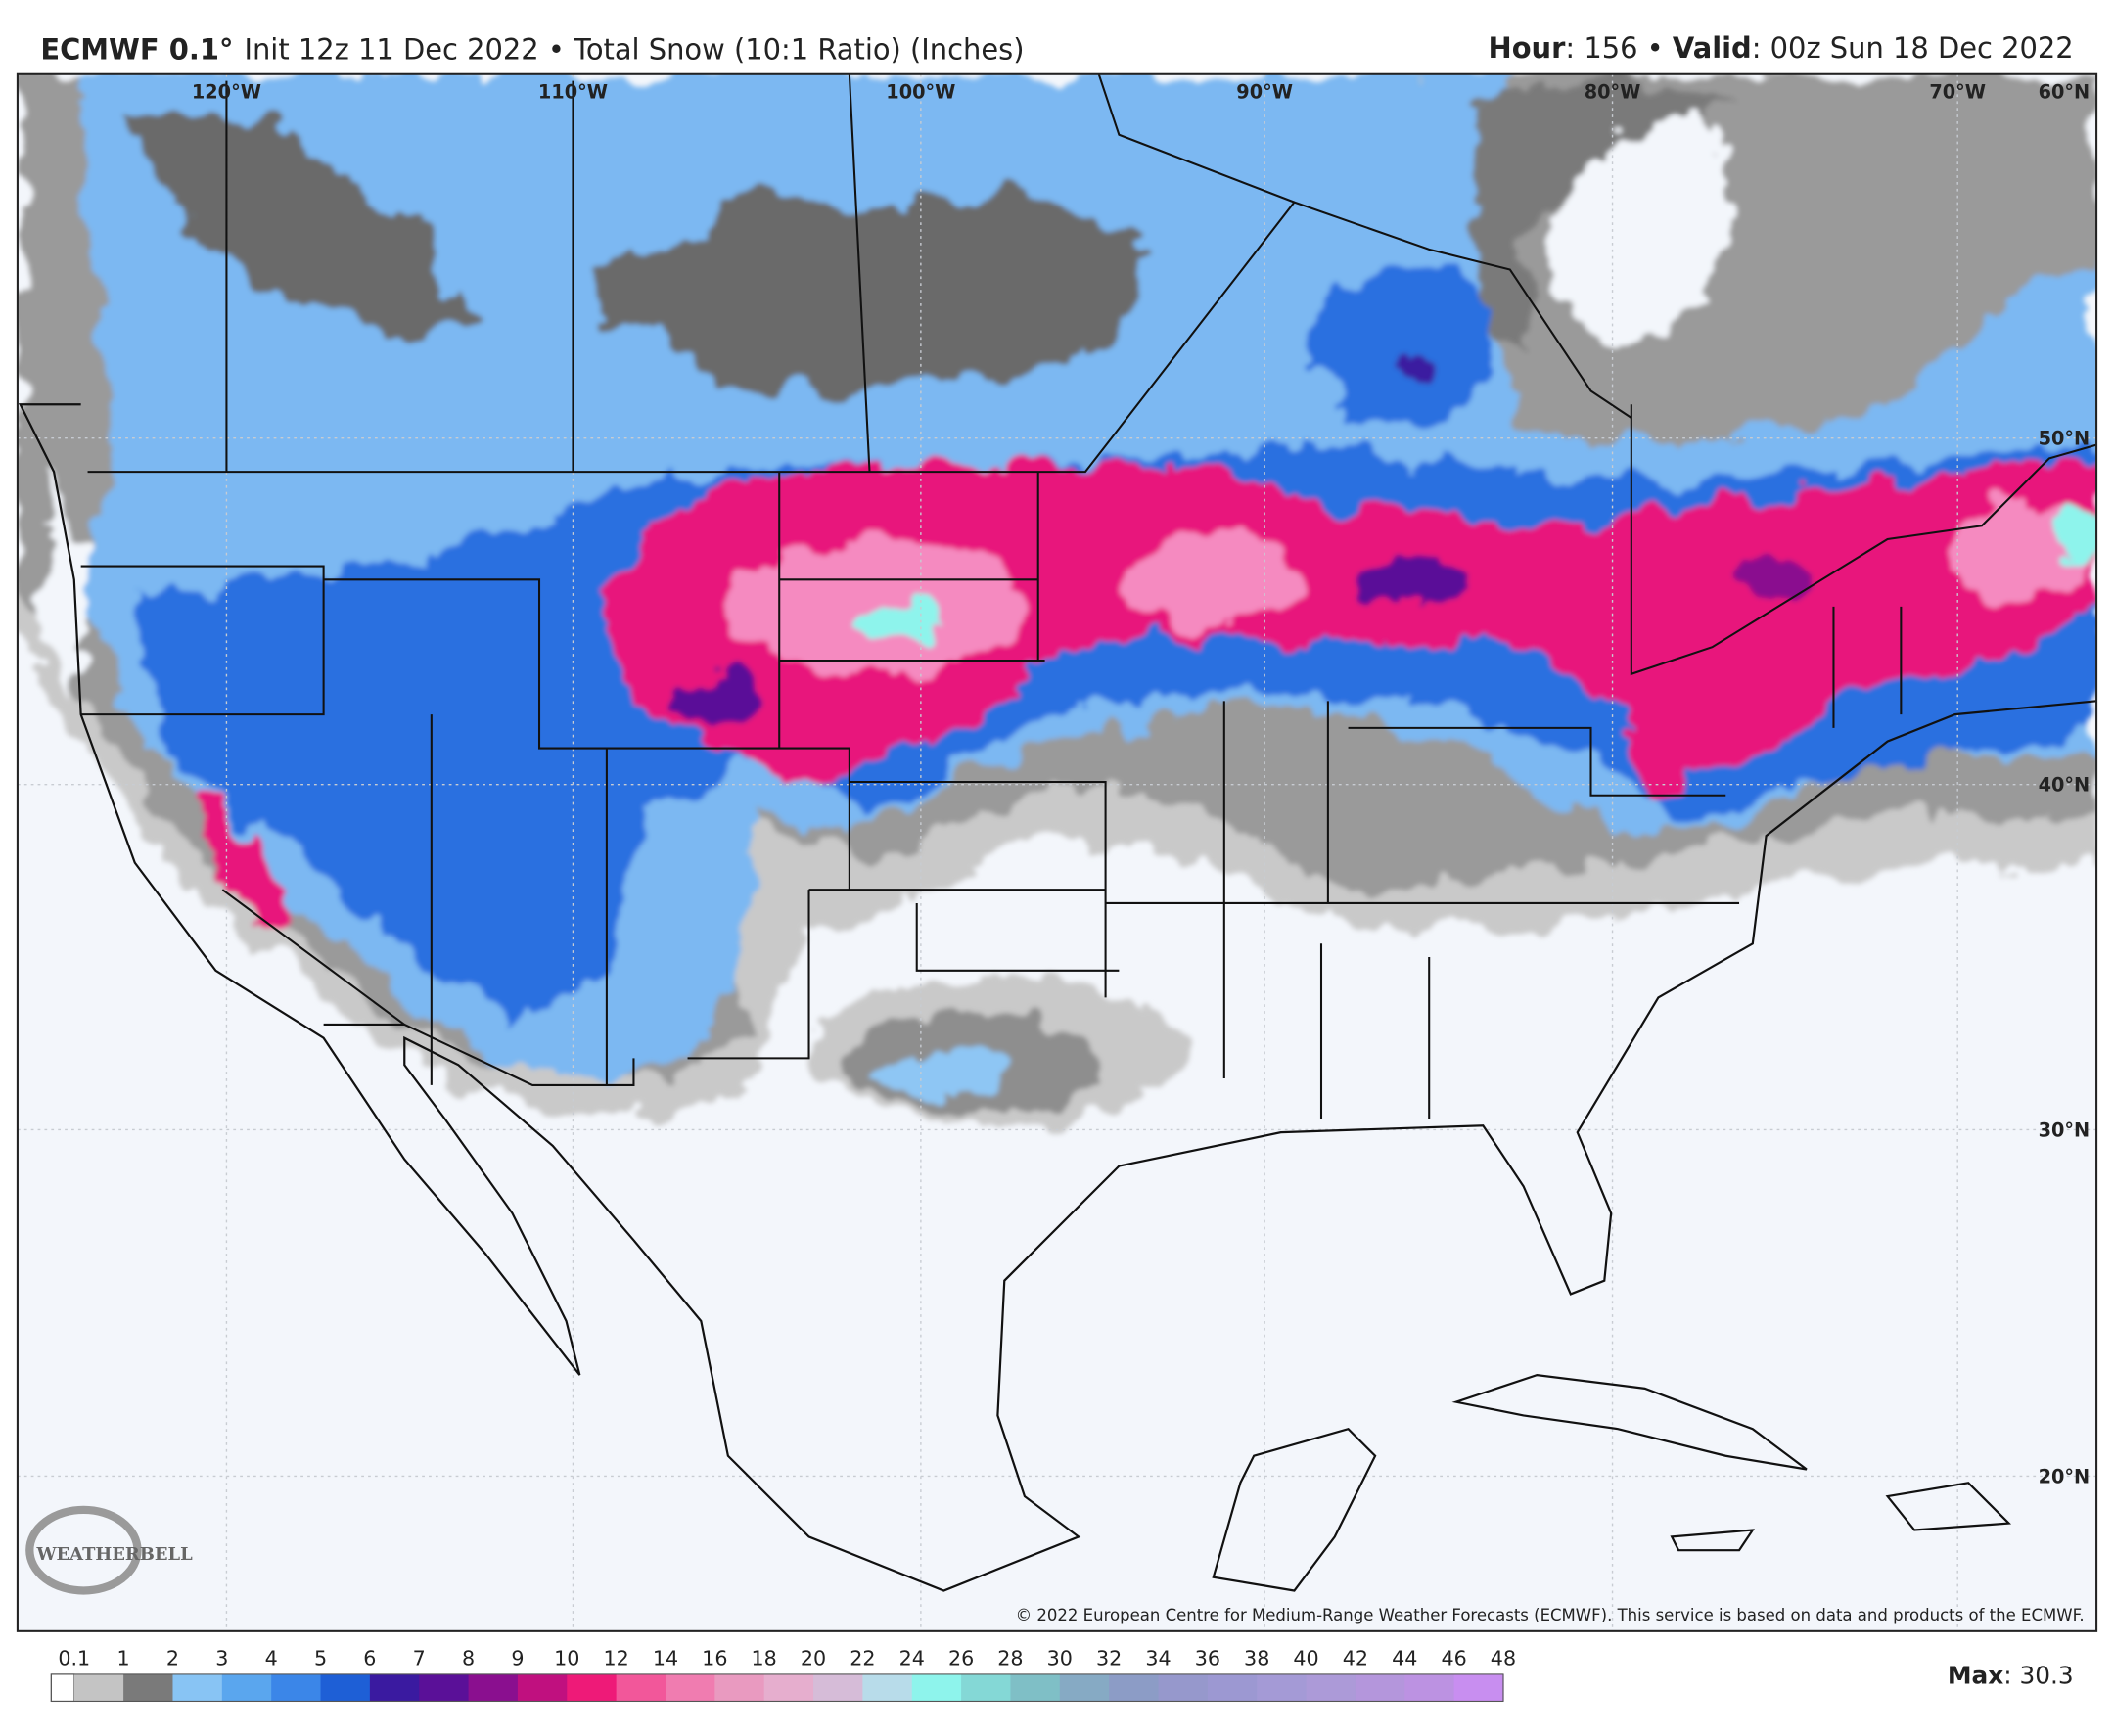 Image resolution: width=2114 pixels, height=1736 pixels. I want to click on logo-swirl, so click(84, 1550).